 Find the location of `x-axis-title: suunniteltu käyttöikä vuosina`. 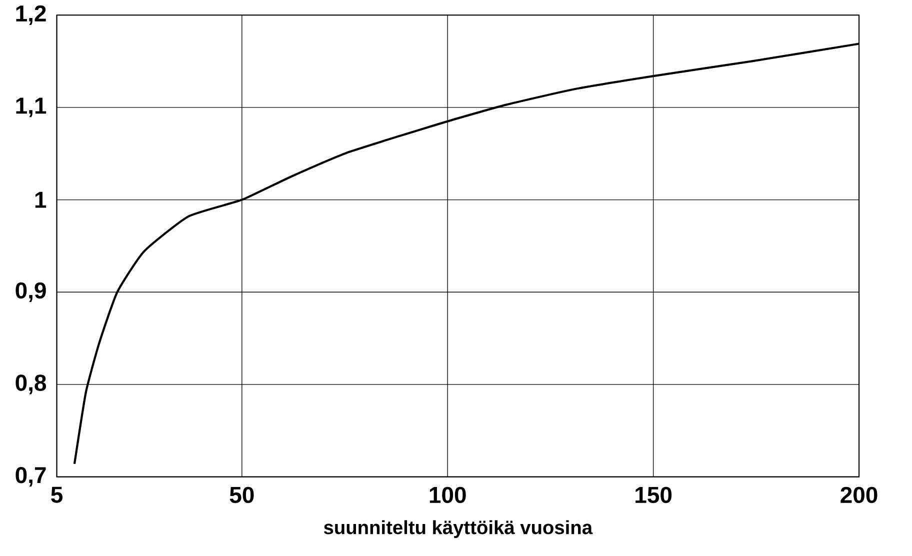

x-axis-title: suunniteltu käyttöikä vuosina is located at coordinates (458, 529).